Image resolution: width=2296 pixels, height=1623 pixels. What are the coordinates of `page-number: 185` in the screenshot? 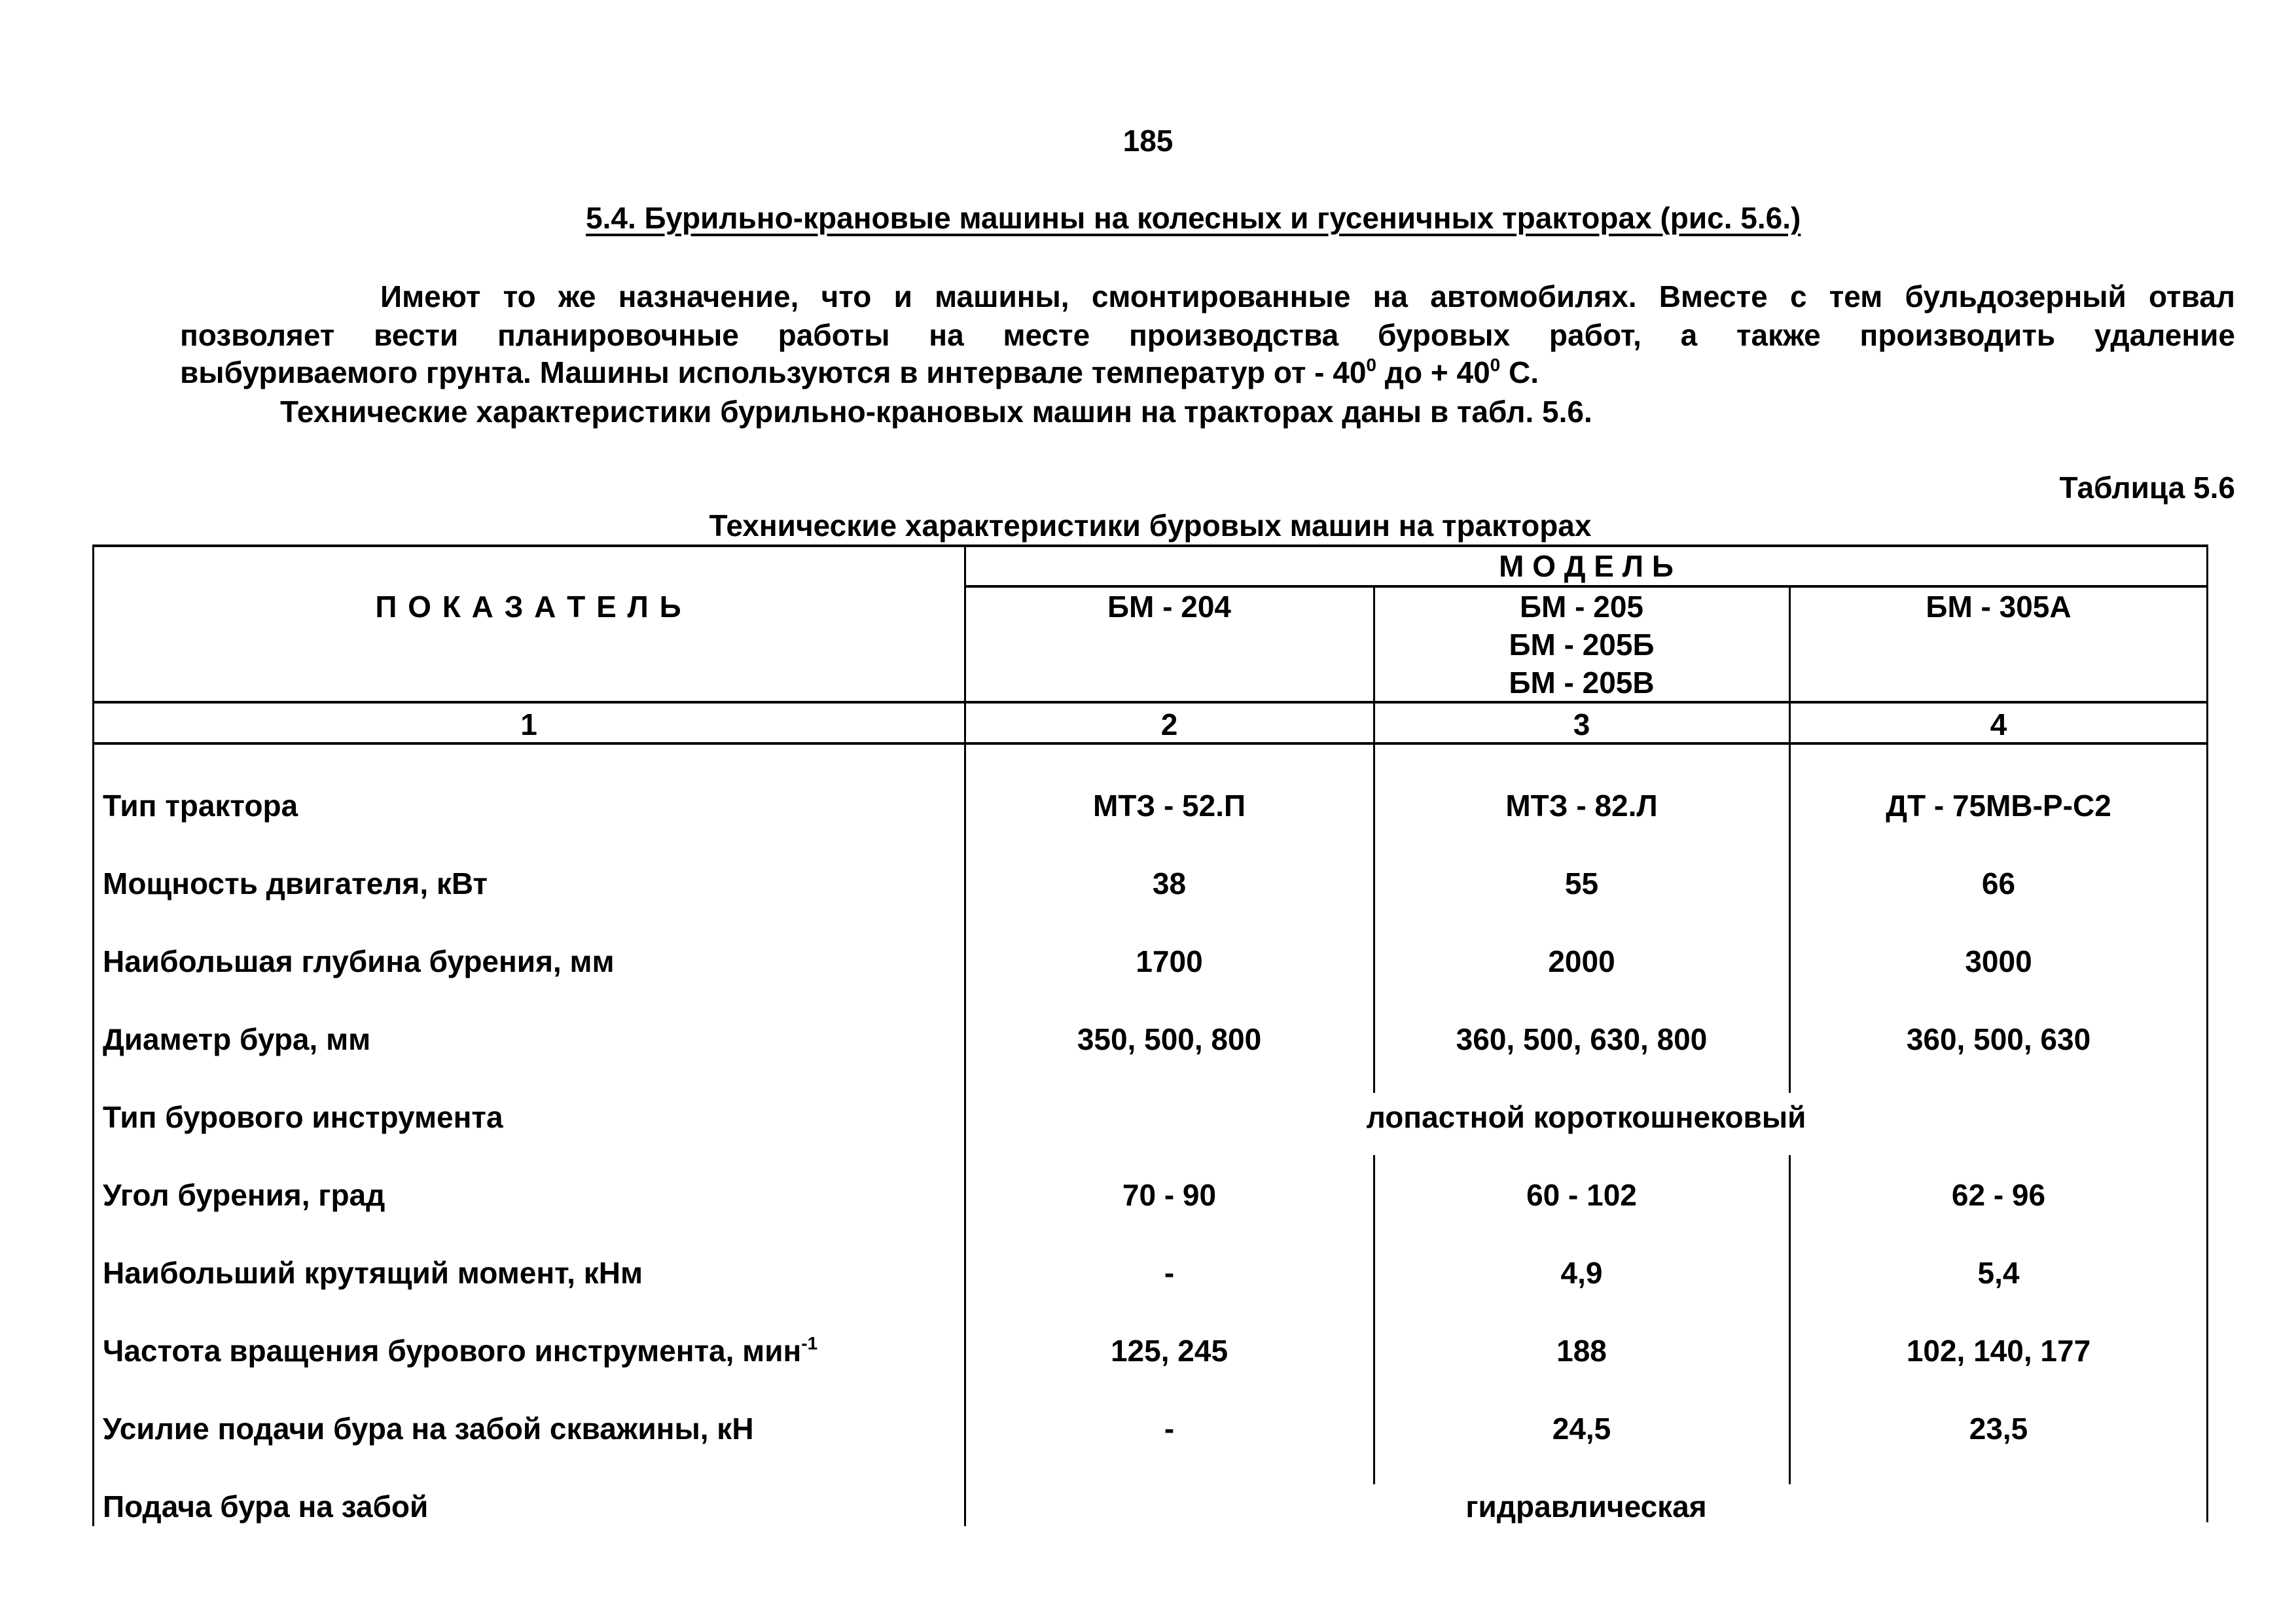 It's located at (1148, 141).